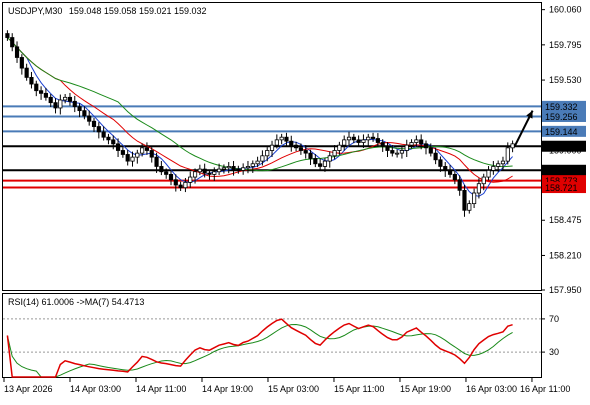 This screenshot has width=590, height=405. I want to click on arrow-head, so click(529, 114).